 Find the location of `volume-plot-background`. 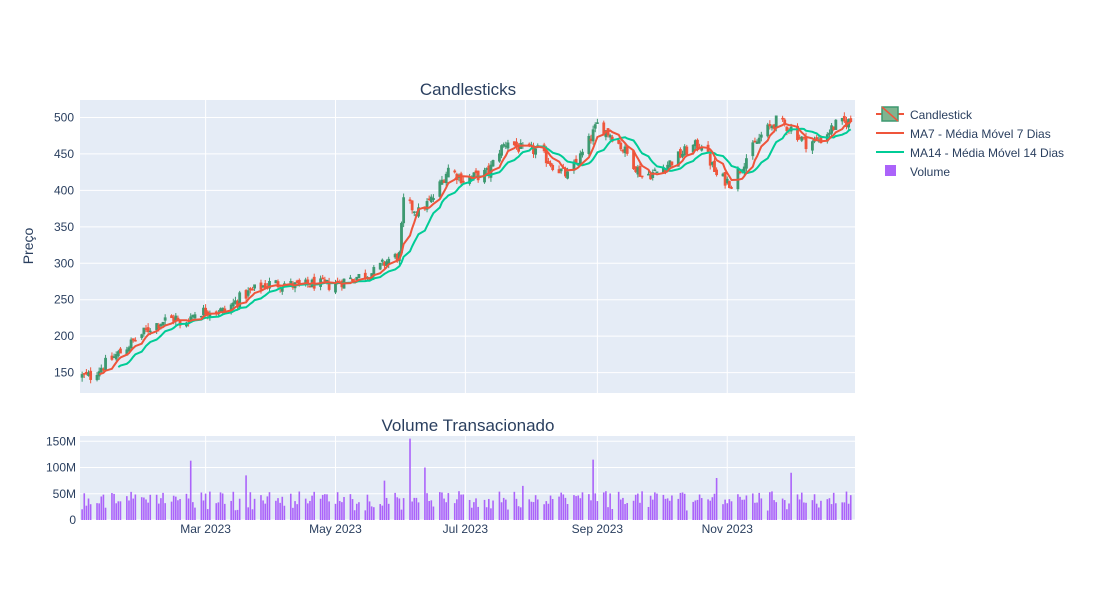

volume-plot-background is located at coordinates (467, 478).